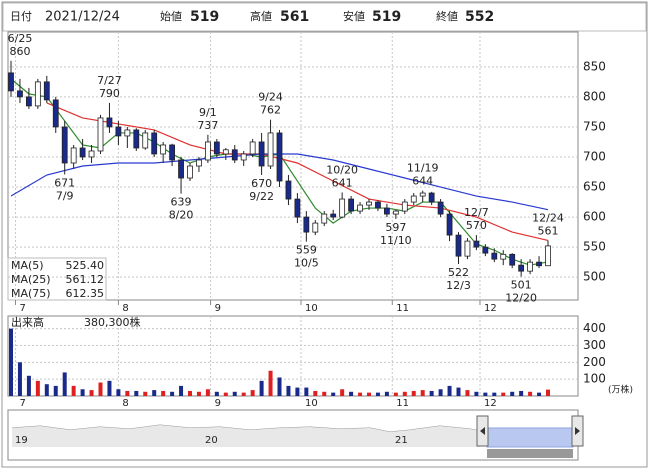 The image size is (653, 470). I want to click on annotation-date: 11/10, so click(396, 240).